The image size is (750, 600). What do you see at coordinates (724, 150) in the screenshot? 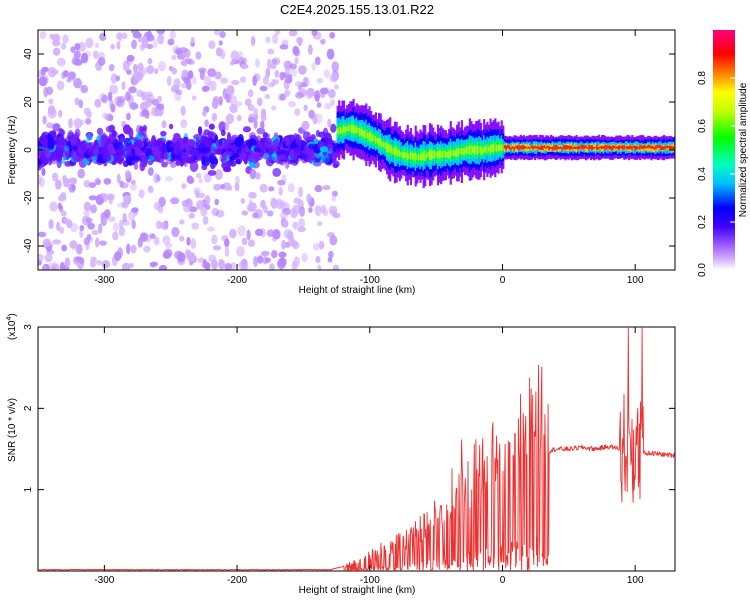
I see `colorbar-gradient` at bounding box center [724, 150].